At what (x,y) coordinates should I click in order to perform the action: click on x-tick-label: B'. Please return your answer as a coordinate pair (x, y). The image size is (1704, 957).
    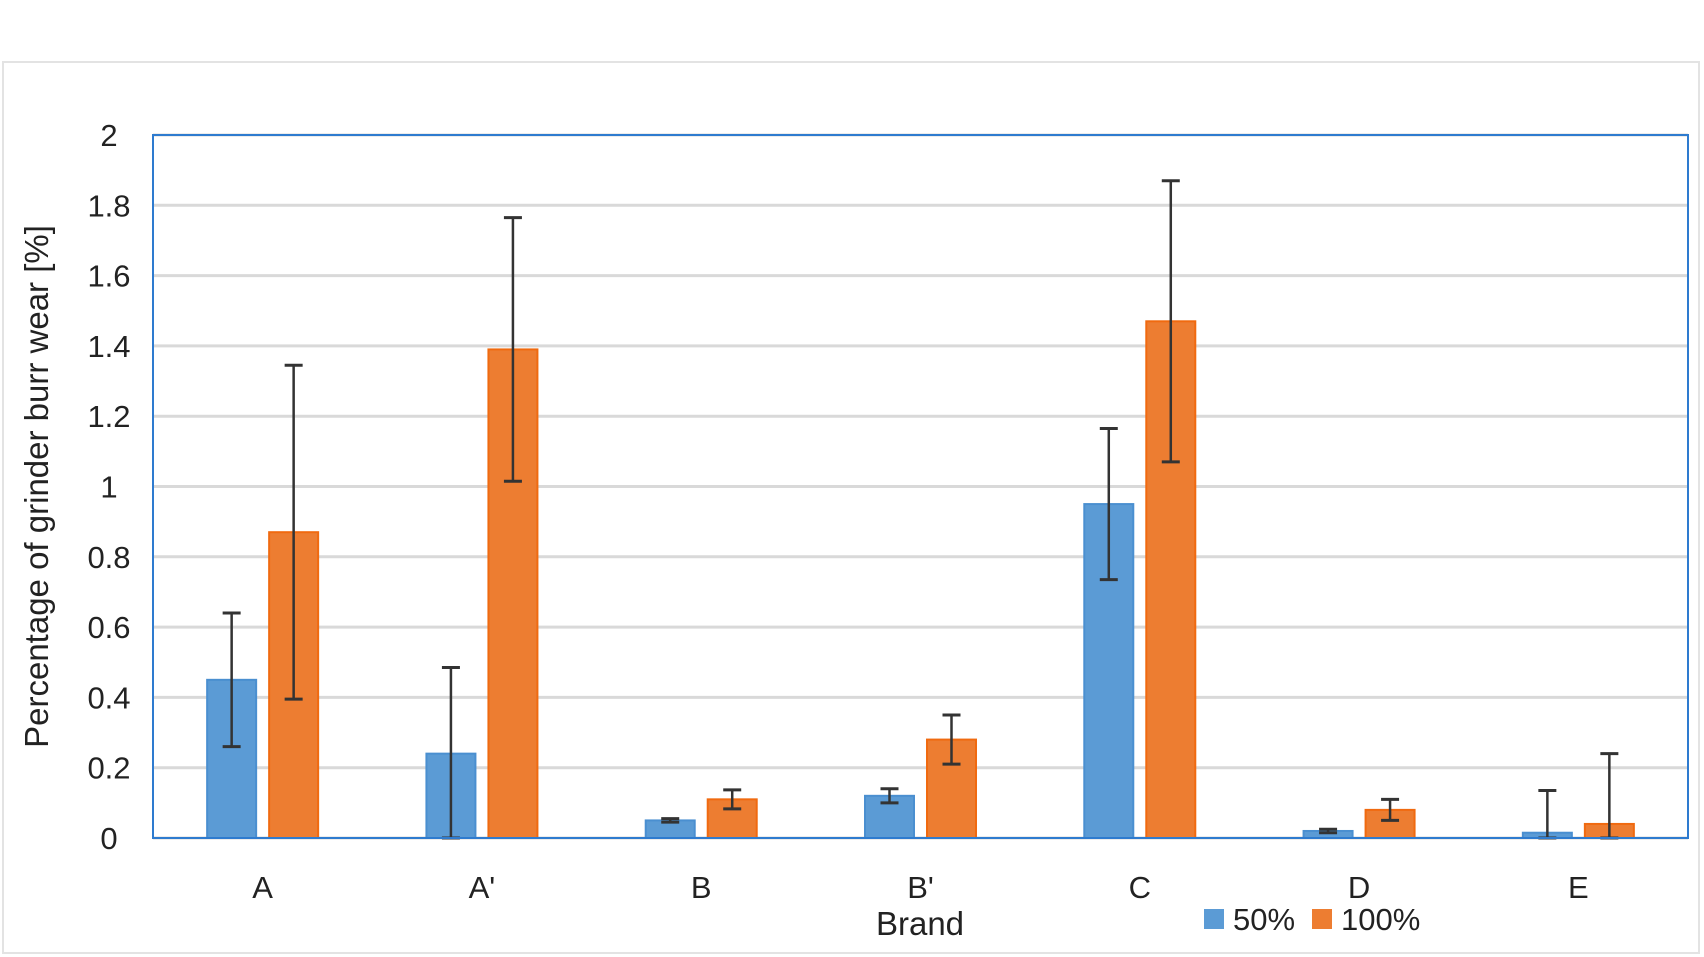
    Looking at the image, I should click on (920, 887).